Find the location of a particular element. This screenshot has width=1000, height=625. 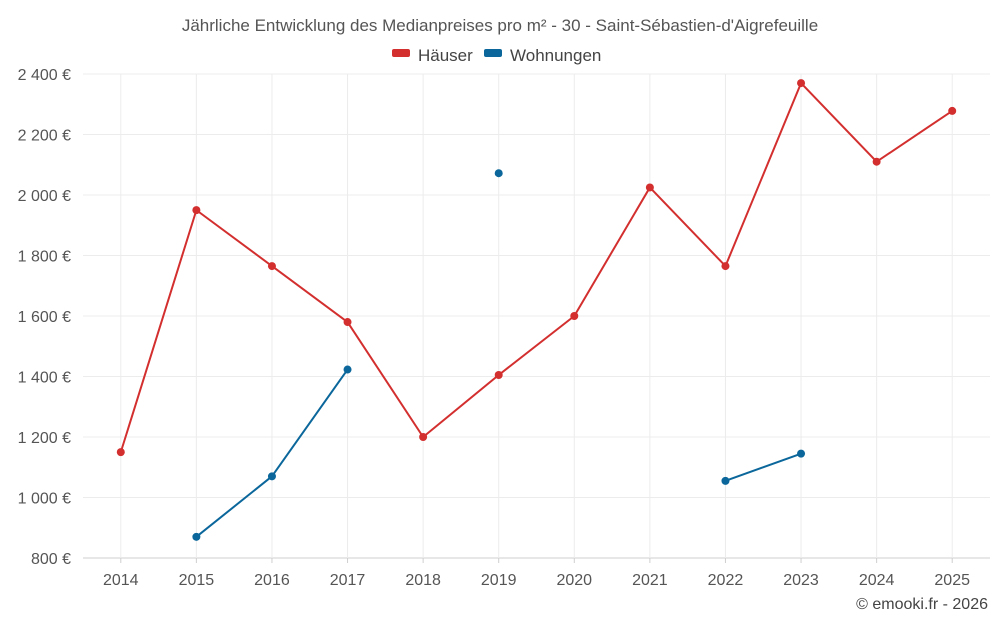

legend-item-haeuser: Häuser is located at coordinates (432, 55).